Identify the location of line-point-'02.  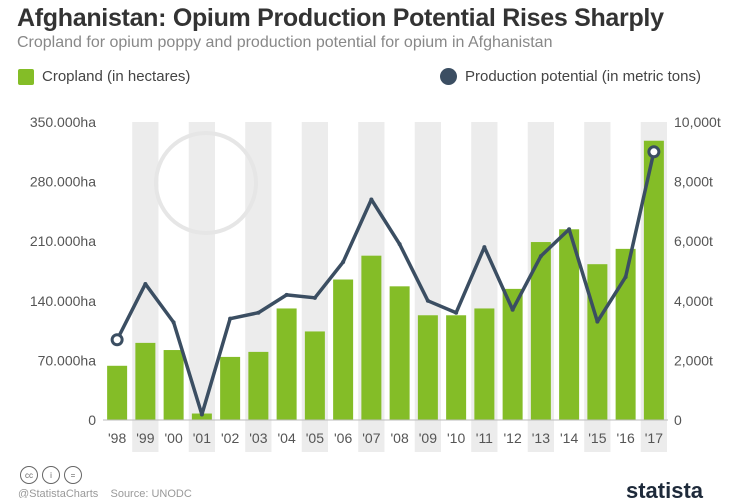
(230, 318).